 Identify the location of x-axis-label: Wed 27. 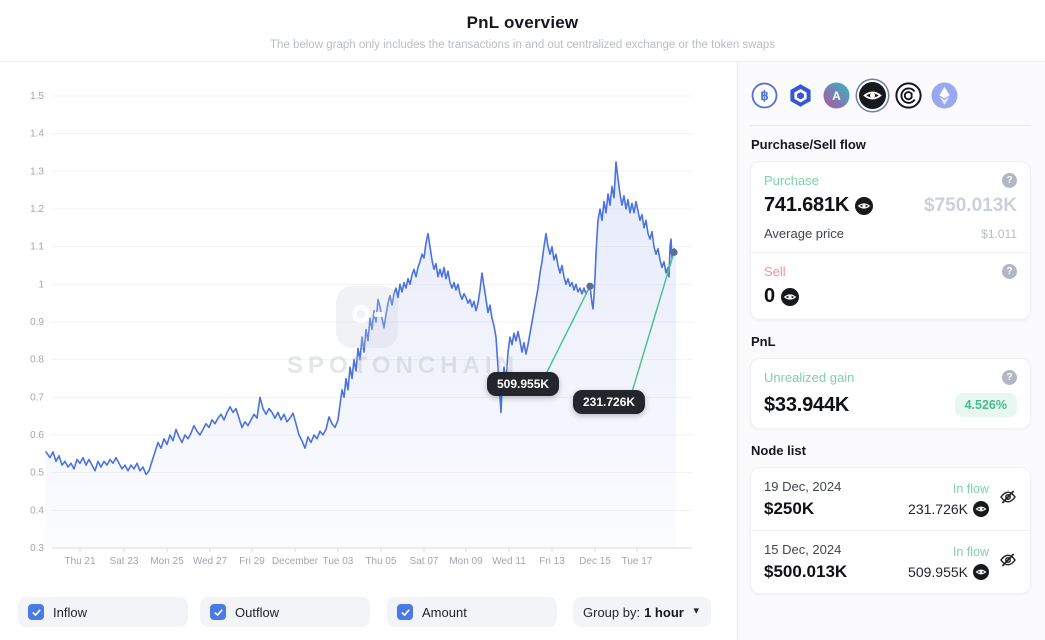
(210, 561).